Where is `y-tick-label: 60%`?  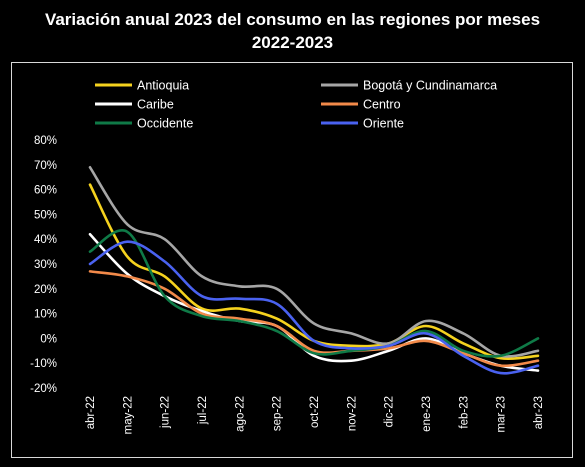
y-tick-label: 60% is located at coordinates (45, 191).